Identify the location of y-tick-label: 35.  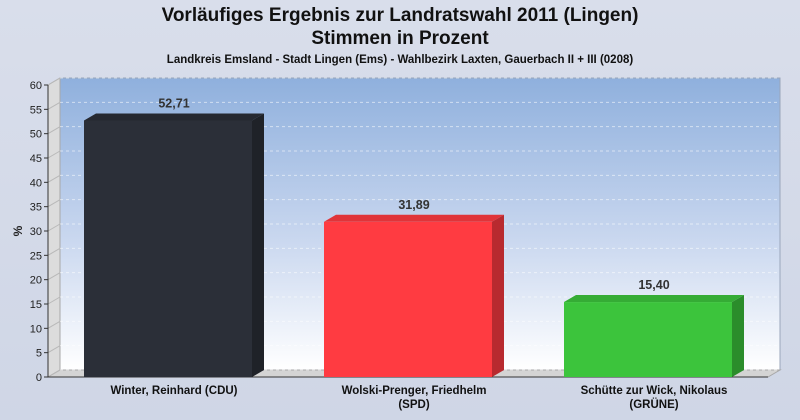
(36, 208).